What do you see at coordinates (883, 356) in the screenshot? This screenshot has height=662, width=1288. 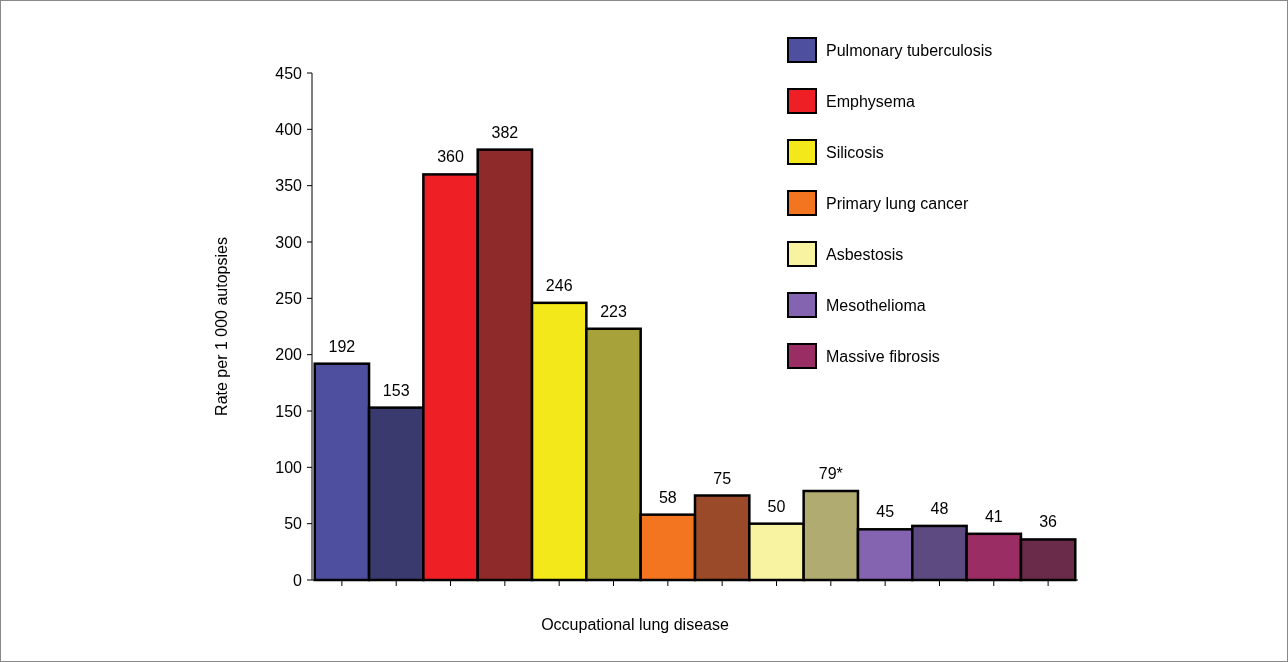 I see `legend-label: Massive fibrosis` at bounding box center [883, 356].